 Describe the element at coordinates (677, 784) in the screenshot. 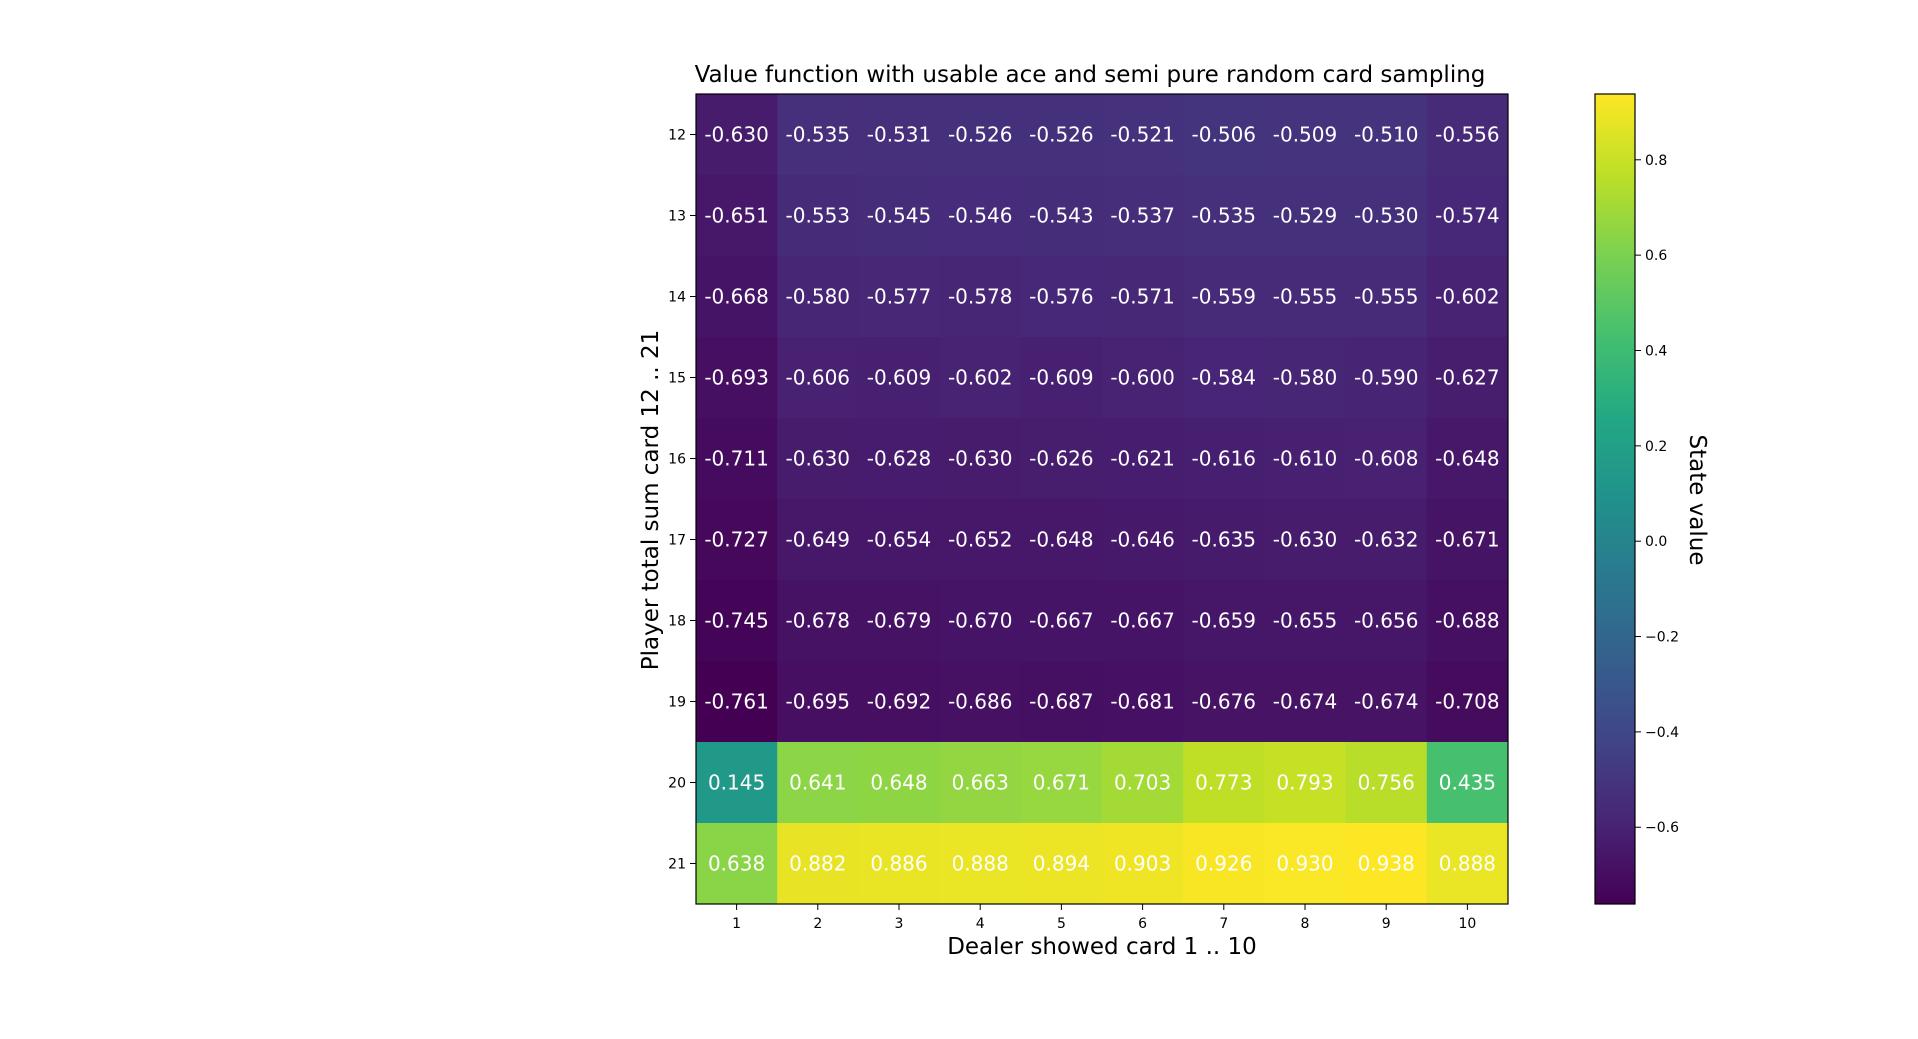

I see `y-tick-label: 20` at that location.